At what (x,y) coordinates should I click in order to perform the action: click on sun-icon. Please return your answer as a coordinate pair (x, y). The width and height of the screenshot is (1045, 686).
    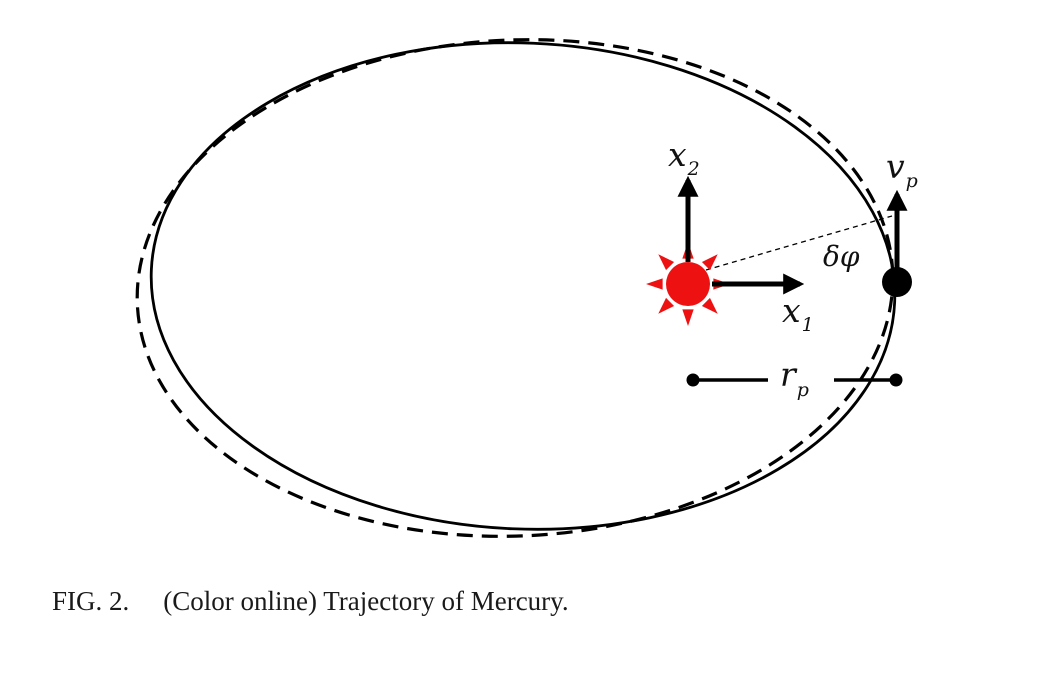
    Looking at the image, I should click on (688, 284).